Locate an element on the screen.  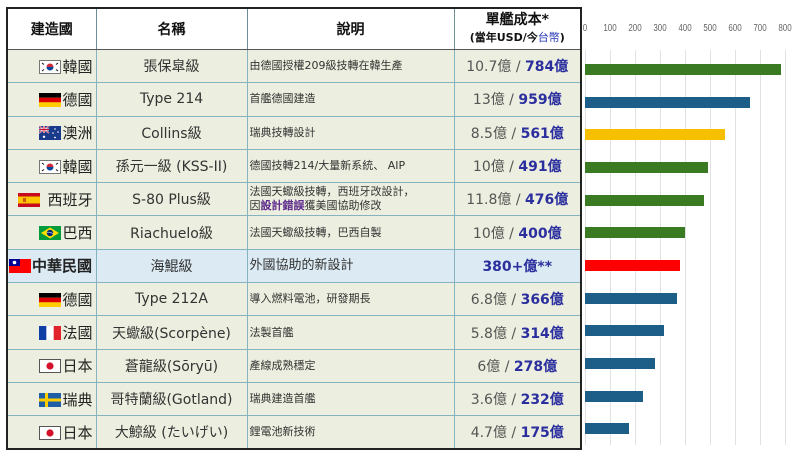
description-text: 鋰電池新技術 is located at coordinates (282, 432).